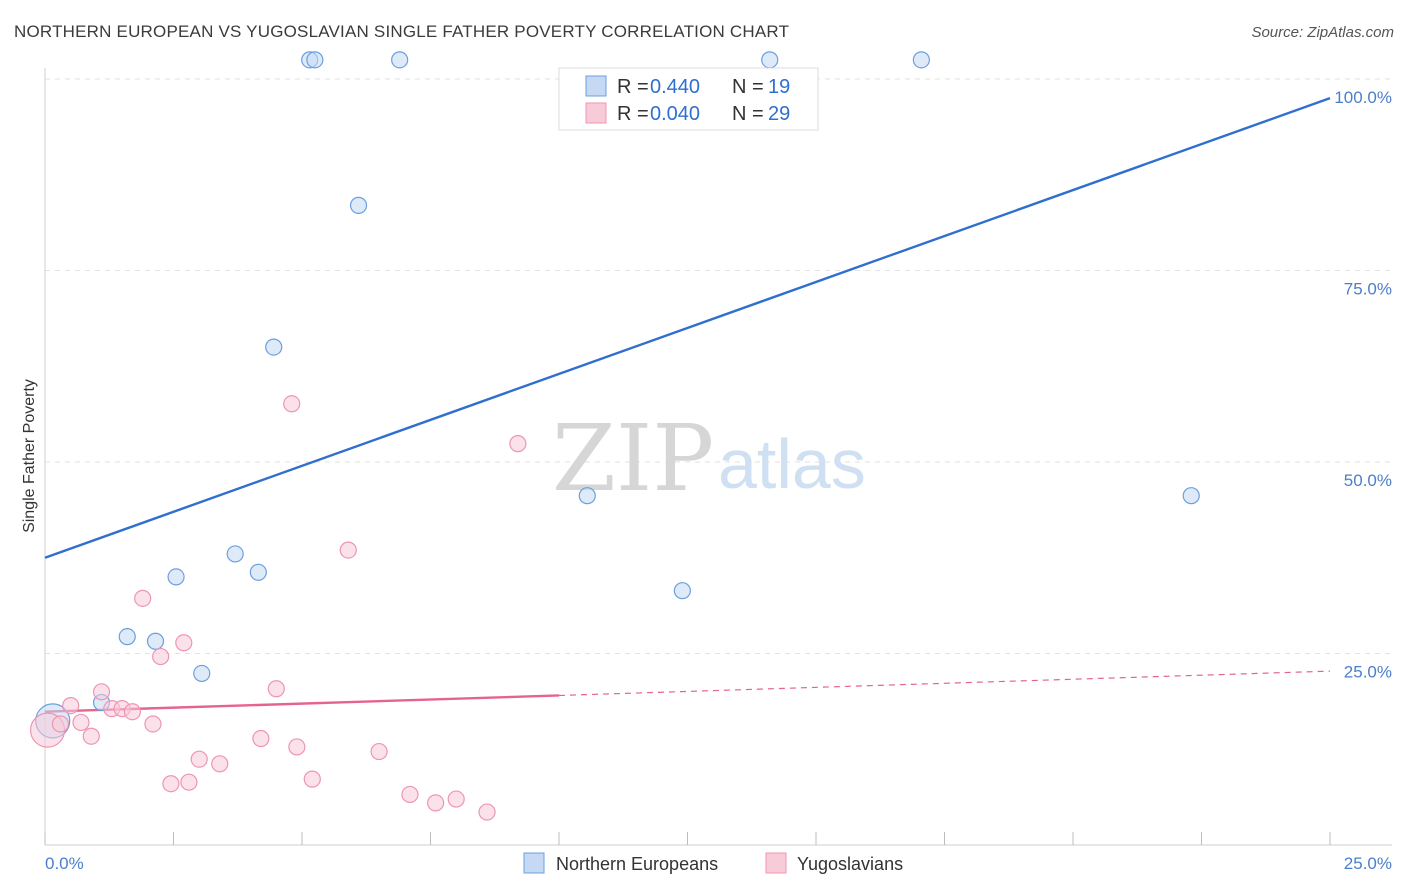  Describe the element at coordinates (779, 114) in the screenshot. I see `stats-n-value-1: 29` at that location.